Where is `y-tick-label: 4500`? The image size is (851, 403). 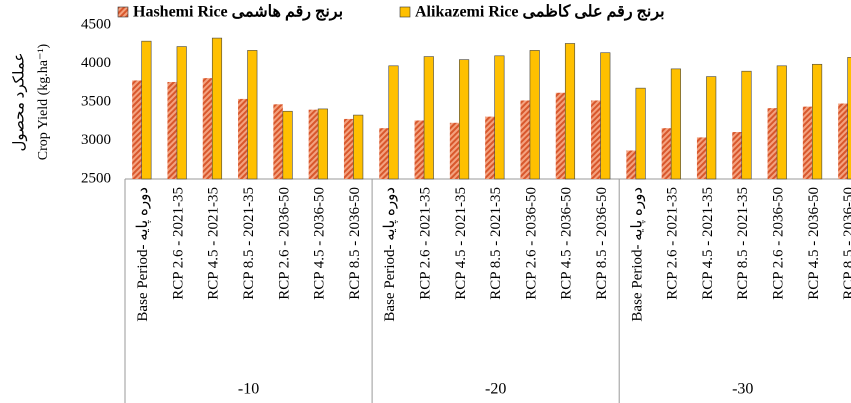
y-tick-label: 4500 is located at coordinates (96, 24).